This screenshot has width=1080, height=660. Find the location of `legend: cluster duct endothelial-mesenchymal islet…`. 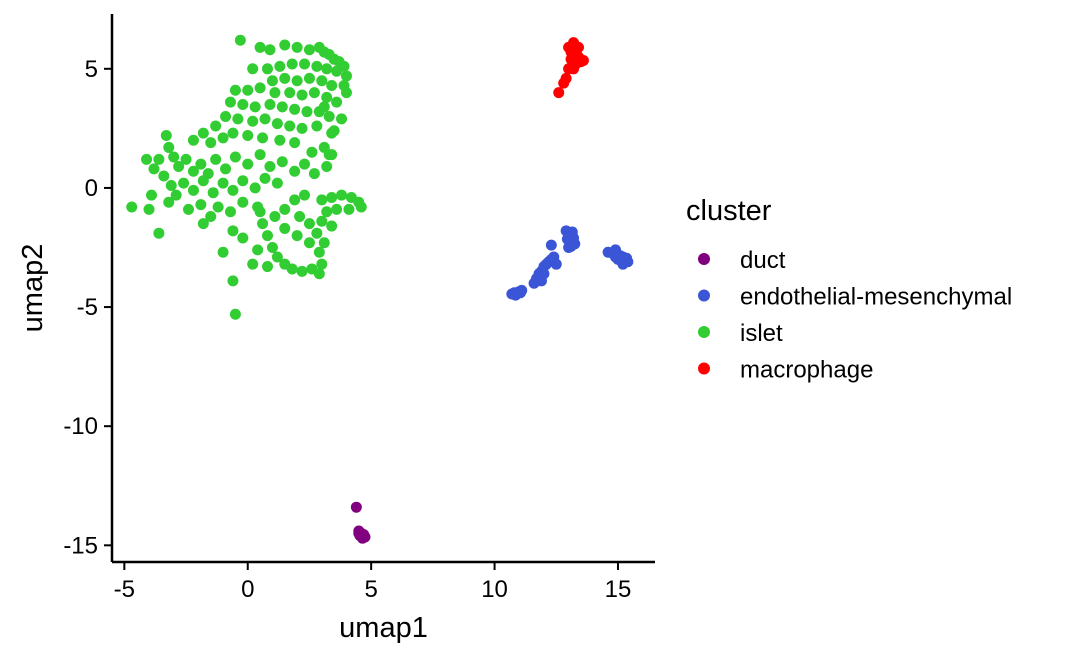

legend: cluster duct endothelial-mesenchymal islet… is located at coordinates (849, 289).